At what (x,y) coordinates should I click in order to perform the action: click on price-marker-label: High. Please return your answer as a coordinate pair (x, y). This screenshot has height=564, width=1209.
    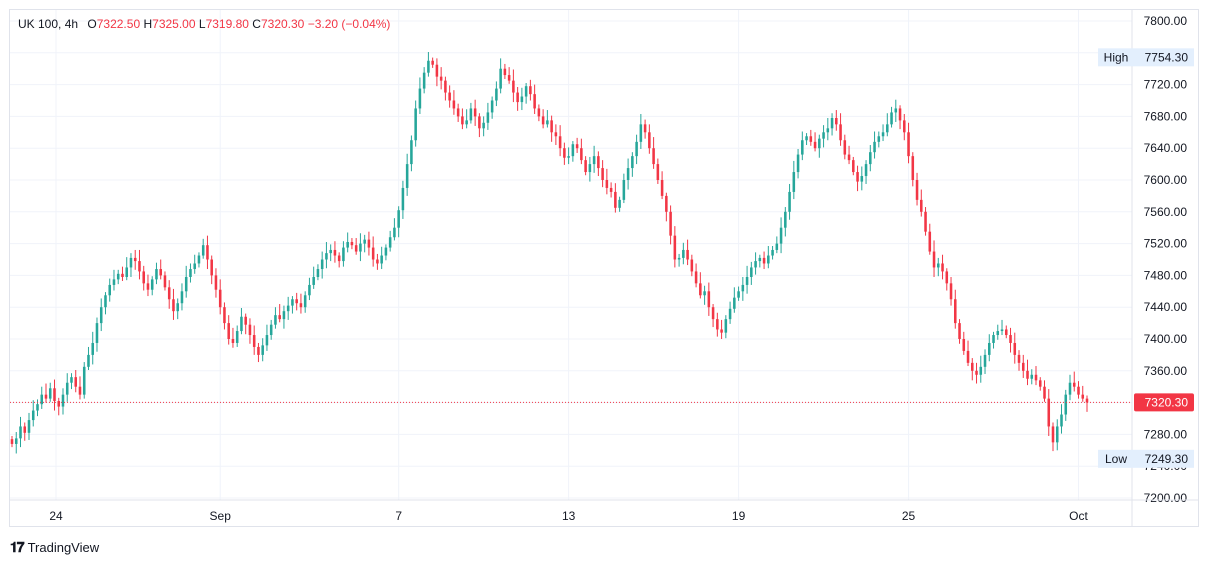
    Looking at the image, I should click on (1116, 57).